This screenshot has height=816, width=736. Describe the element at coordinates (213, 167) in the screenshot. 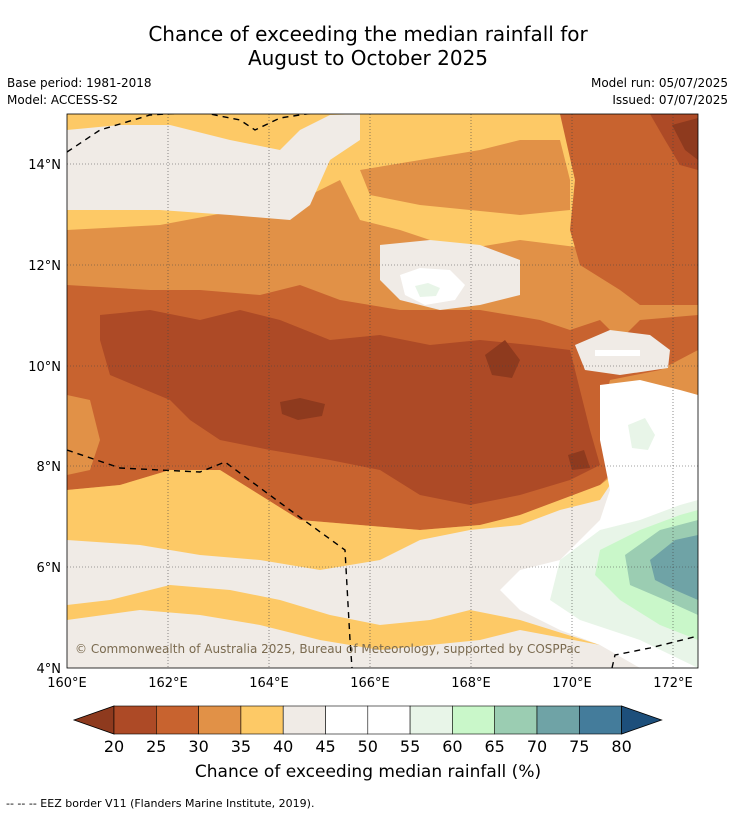

I see `band-45-north` at that location.